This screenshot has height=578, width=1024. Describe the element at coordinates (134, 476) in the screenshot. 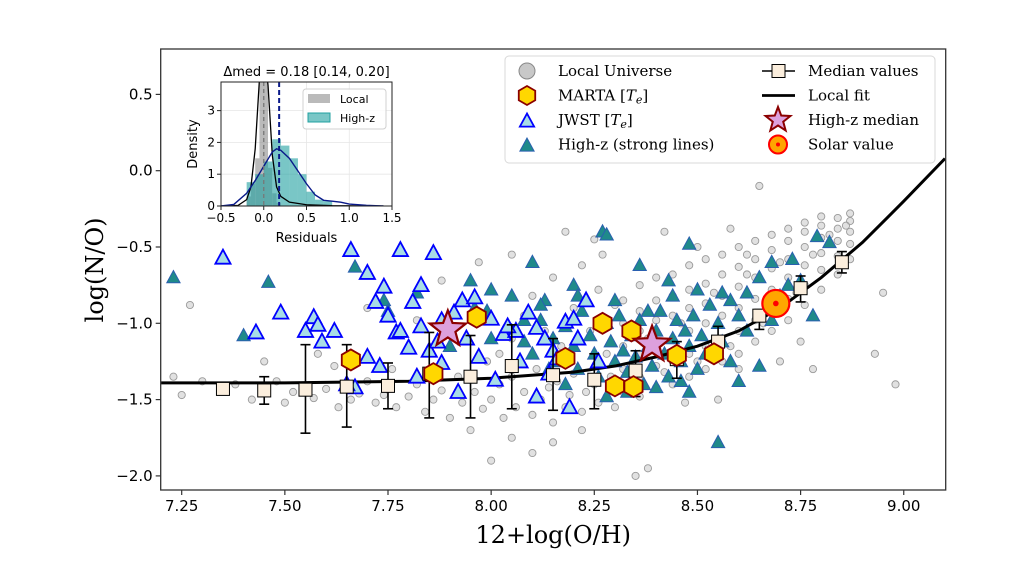

I see `y-tick-label: −2.0` at that location.